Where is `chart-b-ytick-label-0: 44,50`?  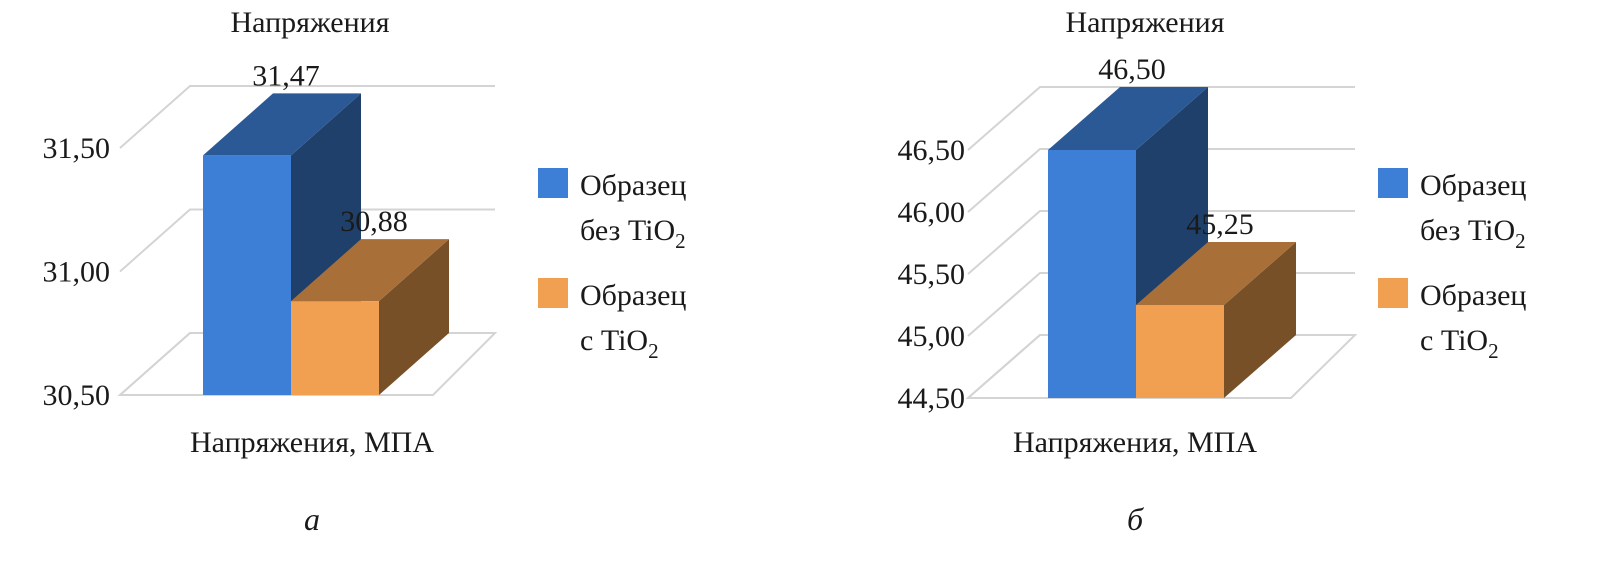
chart-b-ytick-label-0: 44,50 is located at coordinates (932, 398).